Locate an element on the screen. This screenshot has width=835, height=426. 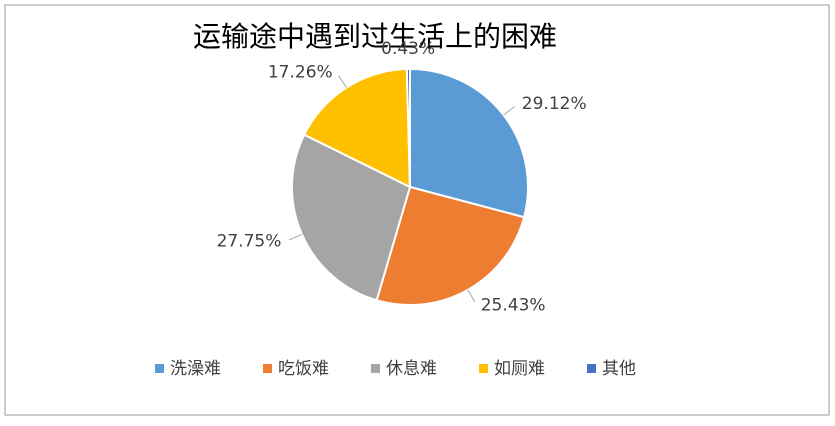
legend-label: 洗澡难 is located at coordinates (195, 369).